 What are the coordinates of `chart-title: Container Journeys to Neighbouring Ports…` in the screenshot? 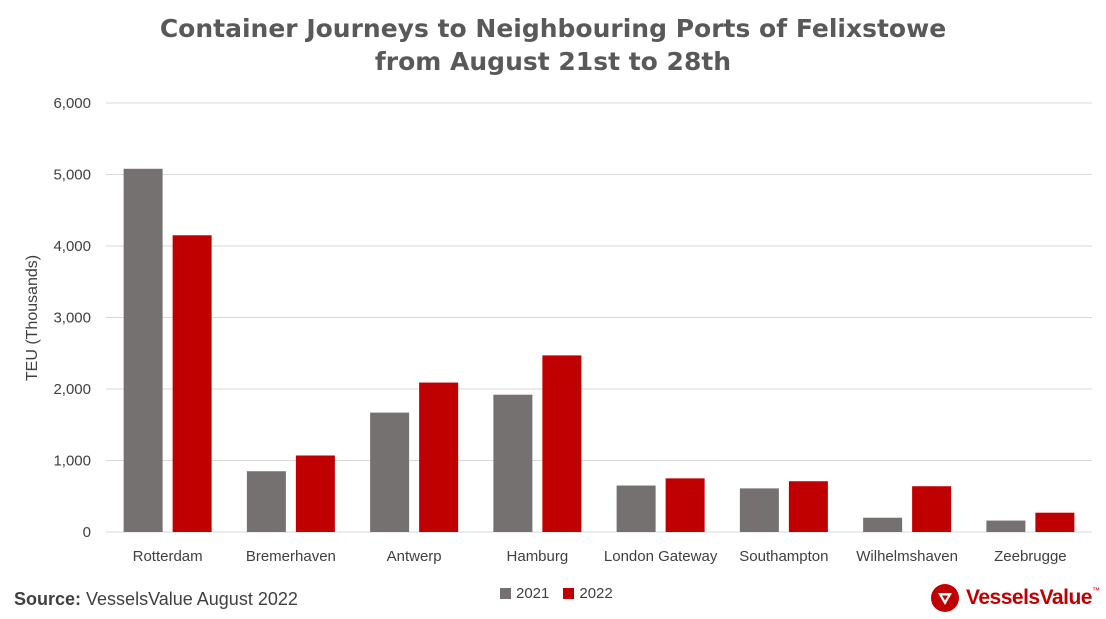 It's located at (553, 45).